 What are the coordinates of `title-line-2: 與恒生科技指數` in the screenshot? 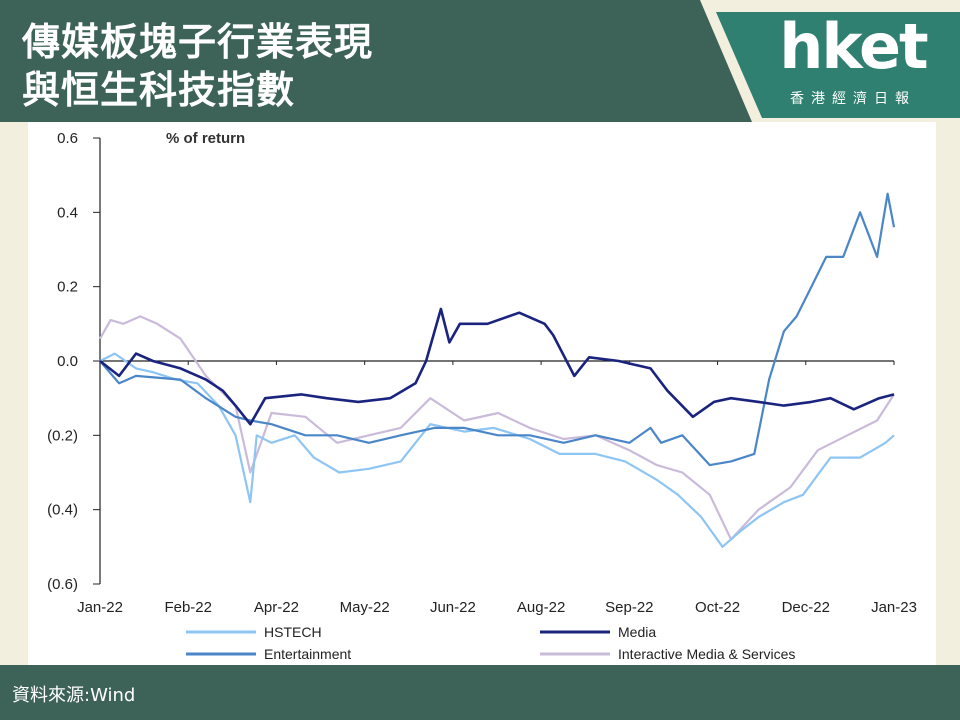 It's located at (159, 90).